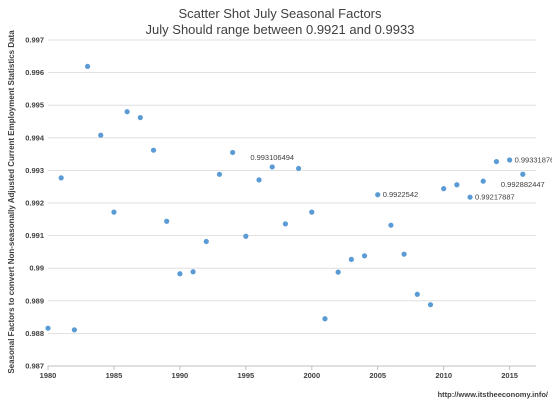 This screenshot has width=552, height=402. What do you see at coordinates (34, 366) in the screenshot?
I see `y-tick-label: 0.987` at bounding box center [34, 366].